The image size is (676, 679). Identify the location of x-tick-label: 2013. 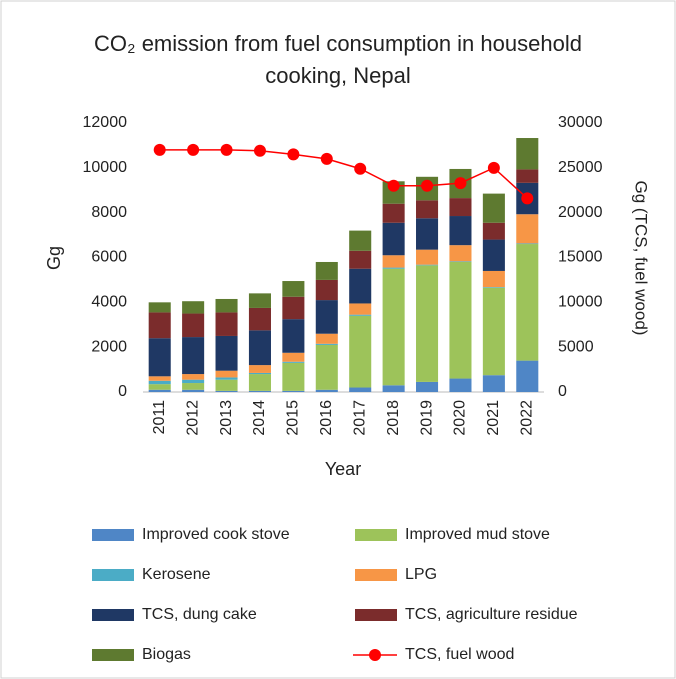
(226, 418).